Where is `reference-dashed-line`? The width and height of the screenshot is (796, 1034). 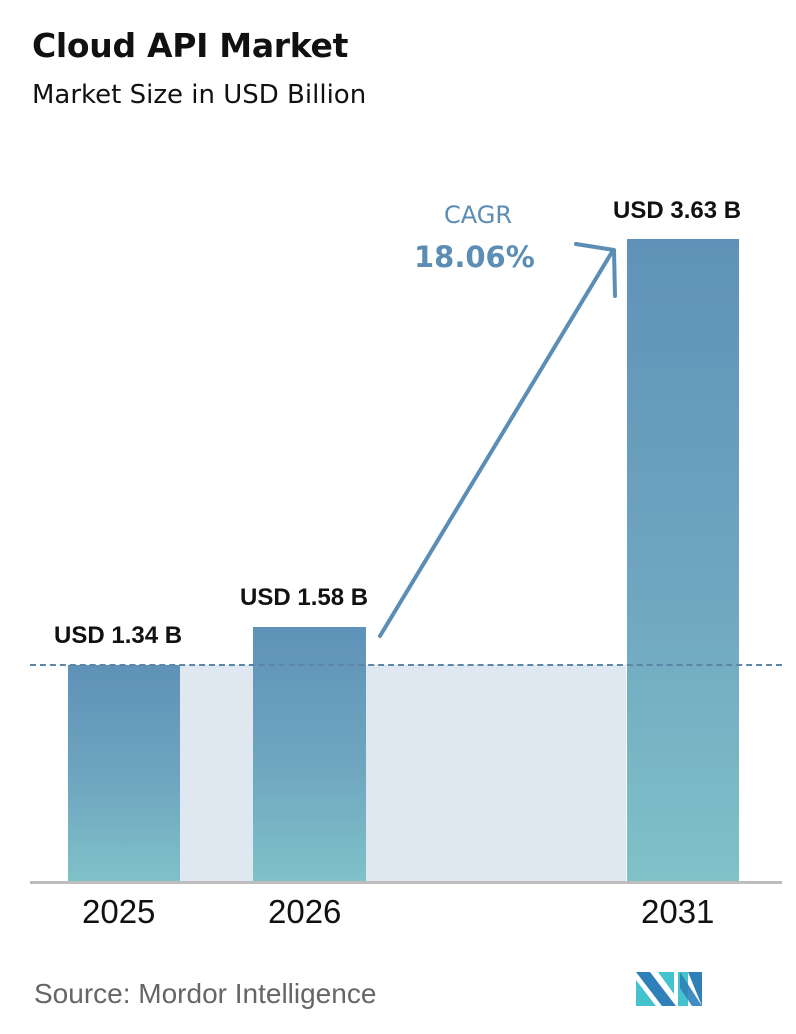
reference-dashed-line is located at coordinates (406, 665).